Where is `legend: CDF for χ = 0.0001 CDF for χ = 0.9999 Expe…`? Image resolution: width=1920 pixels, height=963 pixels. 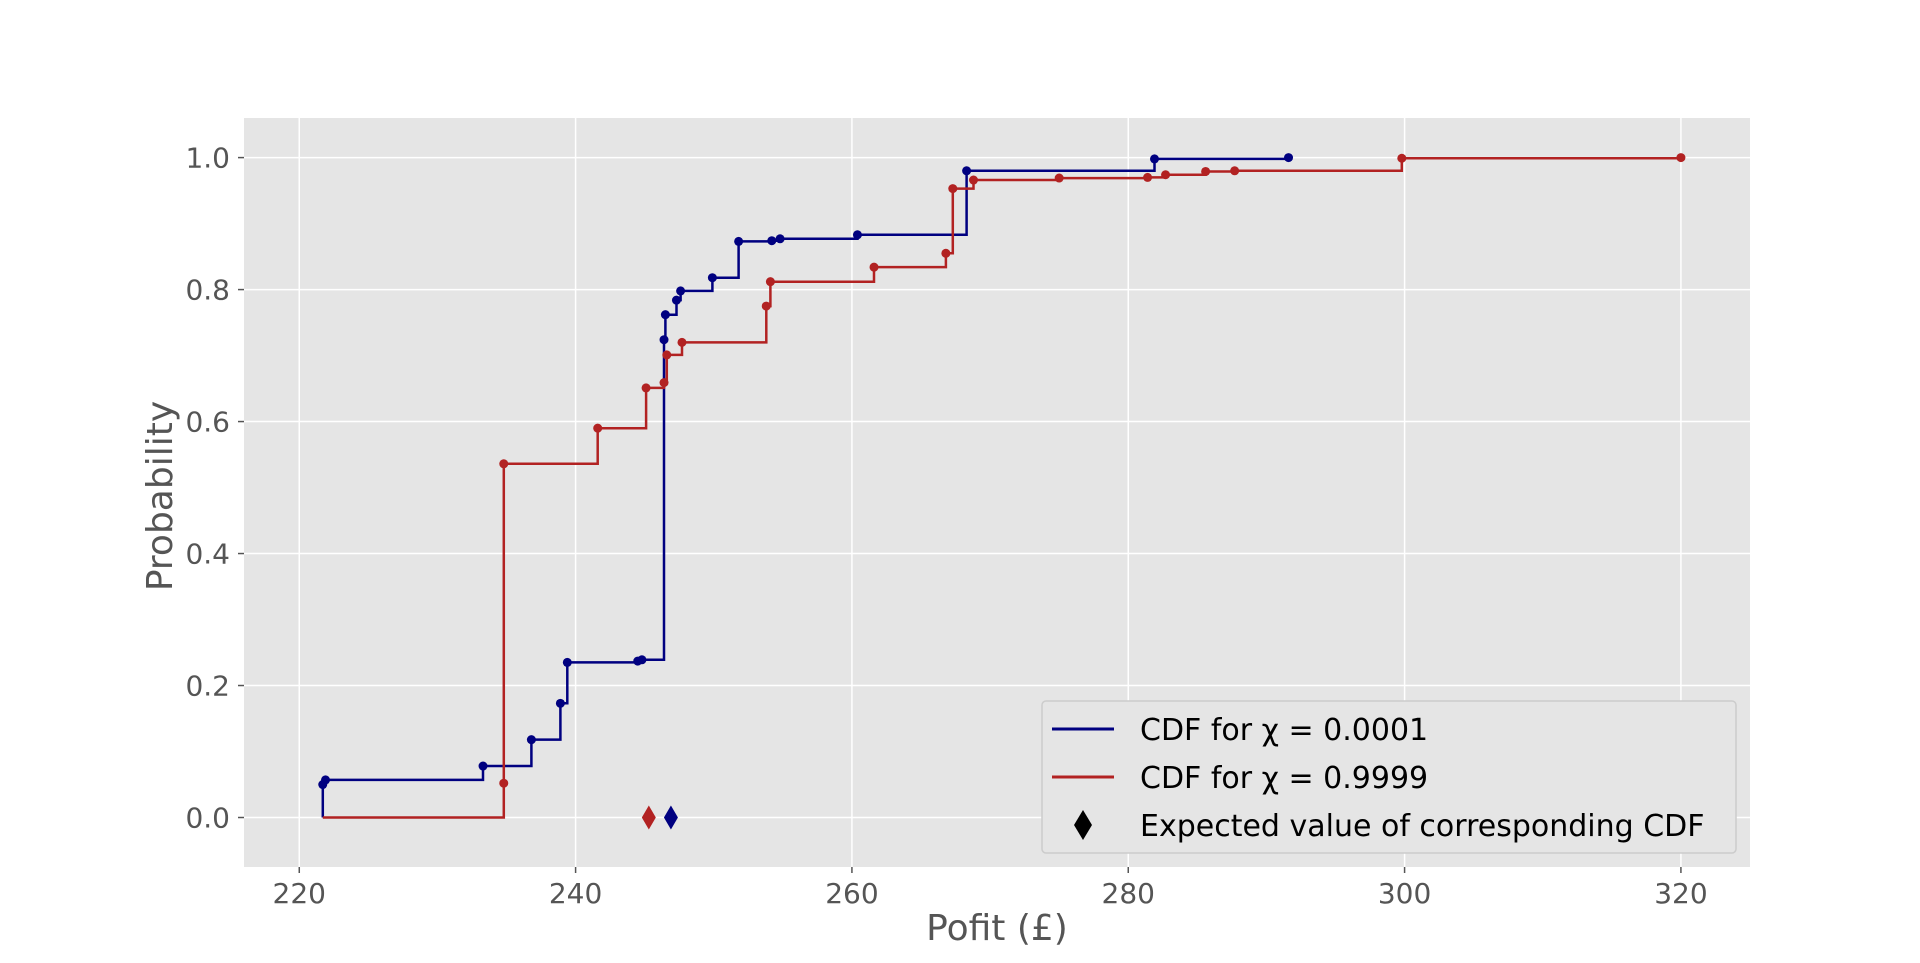 legend: CDF for χ = 0.0001 CDF for χ = 0.9999 Expe… is located at coordinates (1389, 777).